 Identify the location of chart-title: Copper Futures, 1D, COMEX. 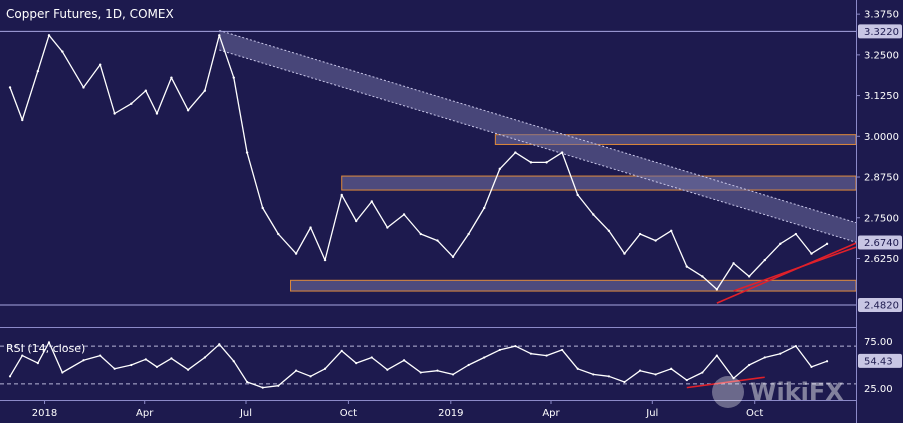
(90, 14).